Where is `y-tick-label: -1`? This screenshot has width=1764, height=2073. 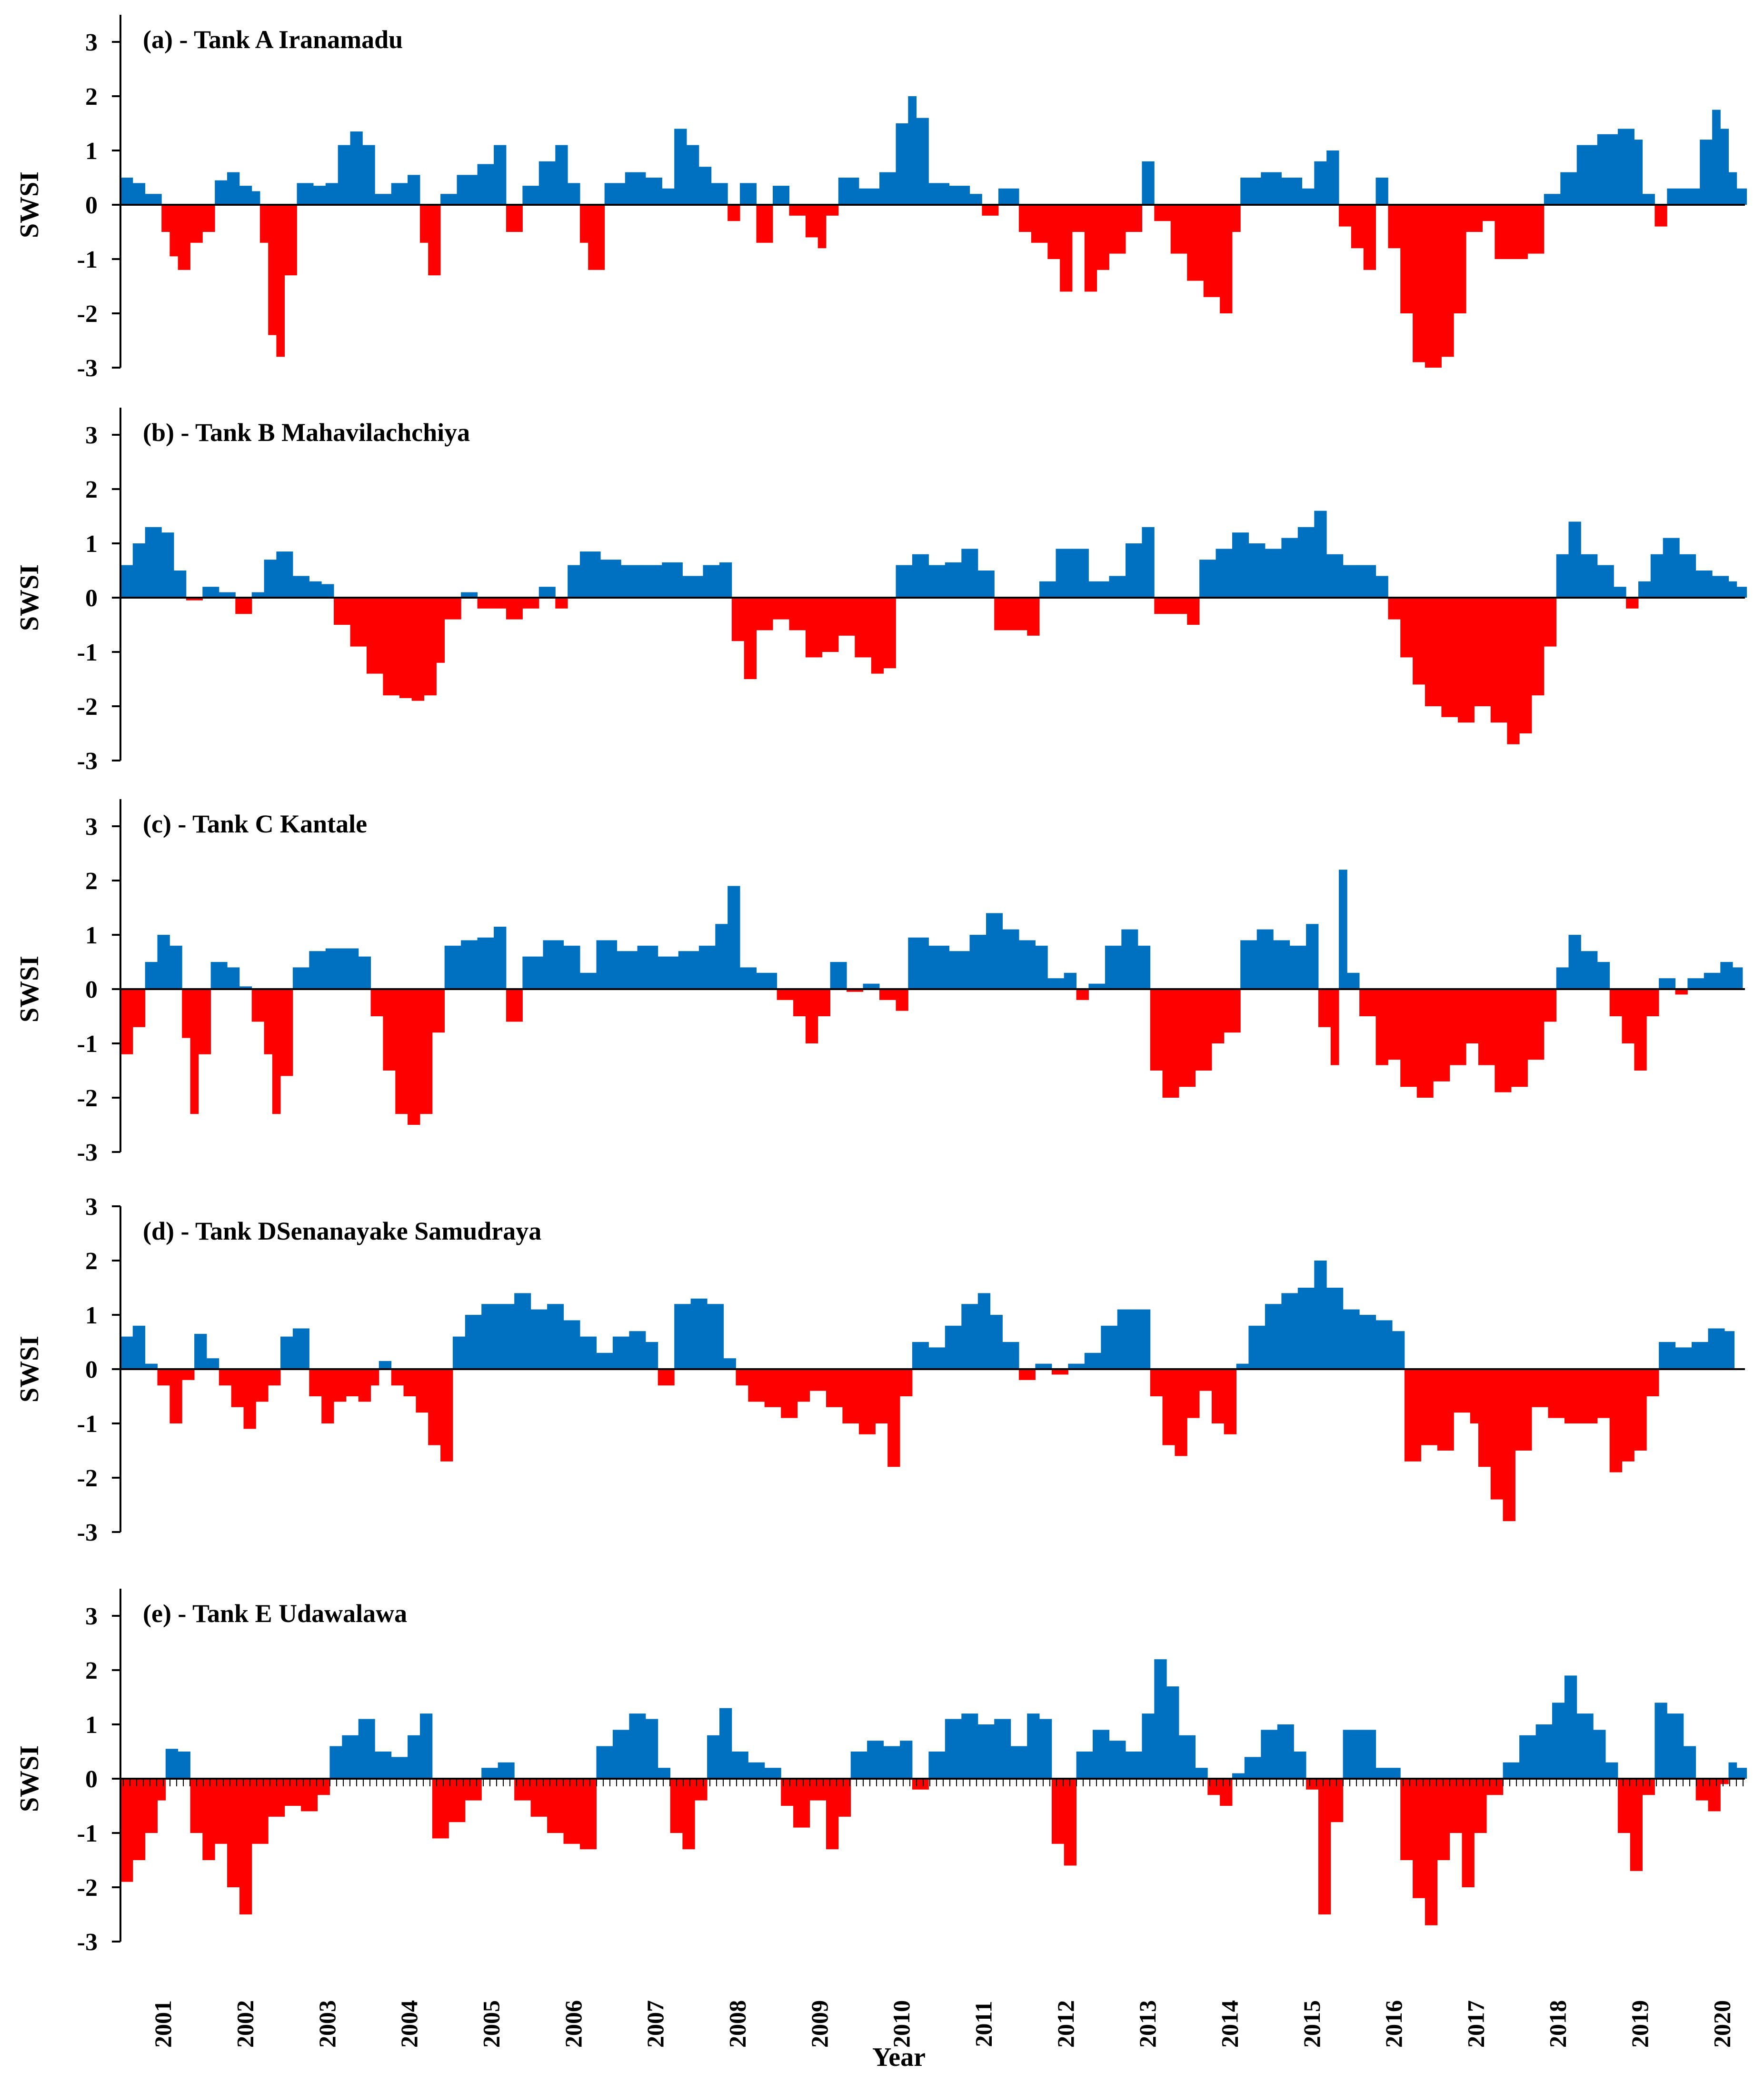
y-tick-label: -1 is located at coordinates (87, 1833).